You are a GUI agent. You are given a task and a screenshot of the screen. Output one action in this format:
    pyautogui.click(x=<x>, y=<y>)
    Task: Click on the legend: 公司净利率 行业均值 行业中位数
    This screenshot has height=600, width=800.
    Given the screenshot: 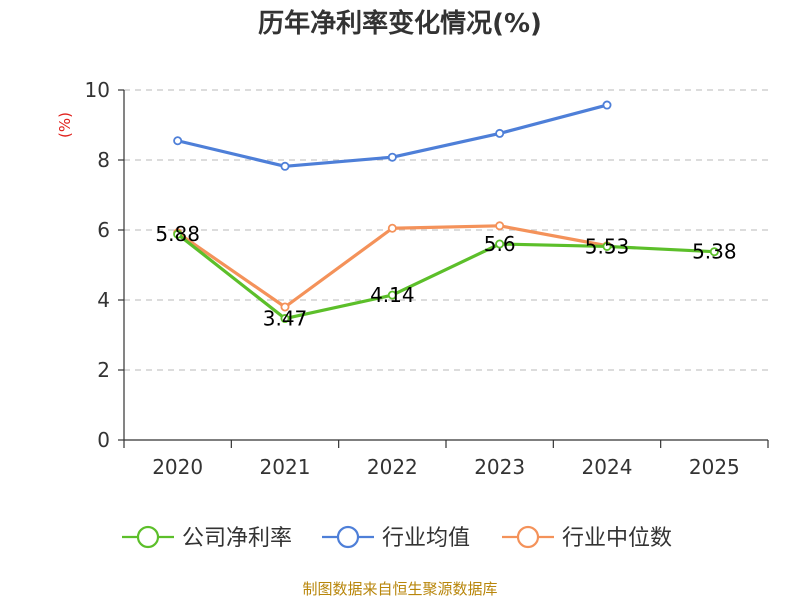 What is the action you would take?
    pyautogui.click(x=397, y=538)
    